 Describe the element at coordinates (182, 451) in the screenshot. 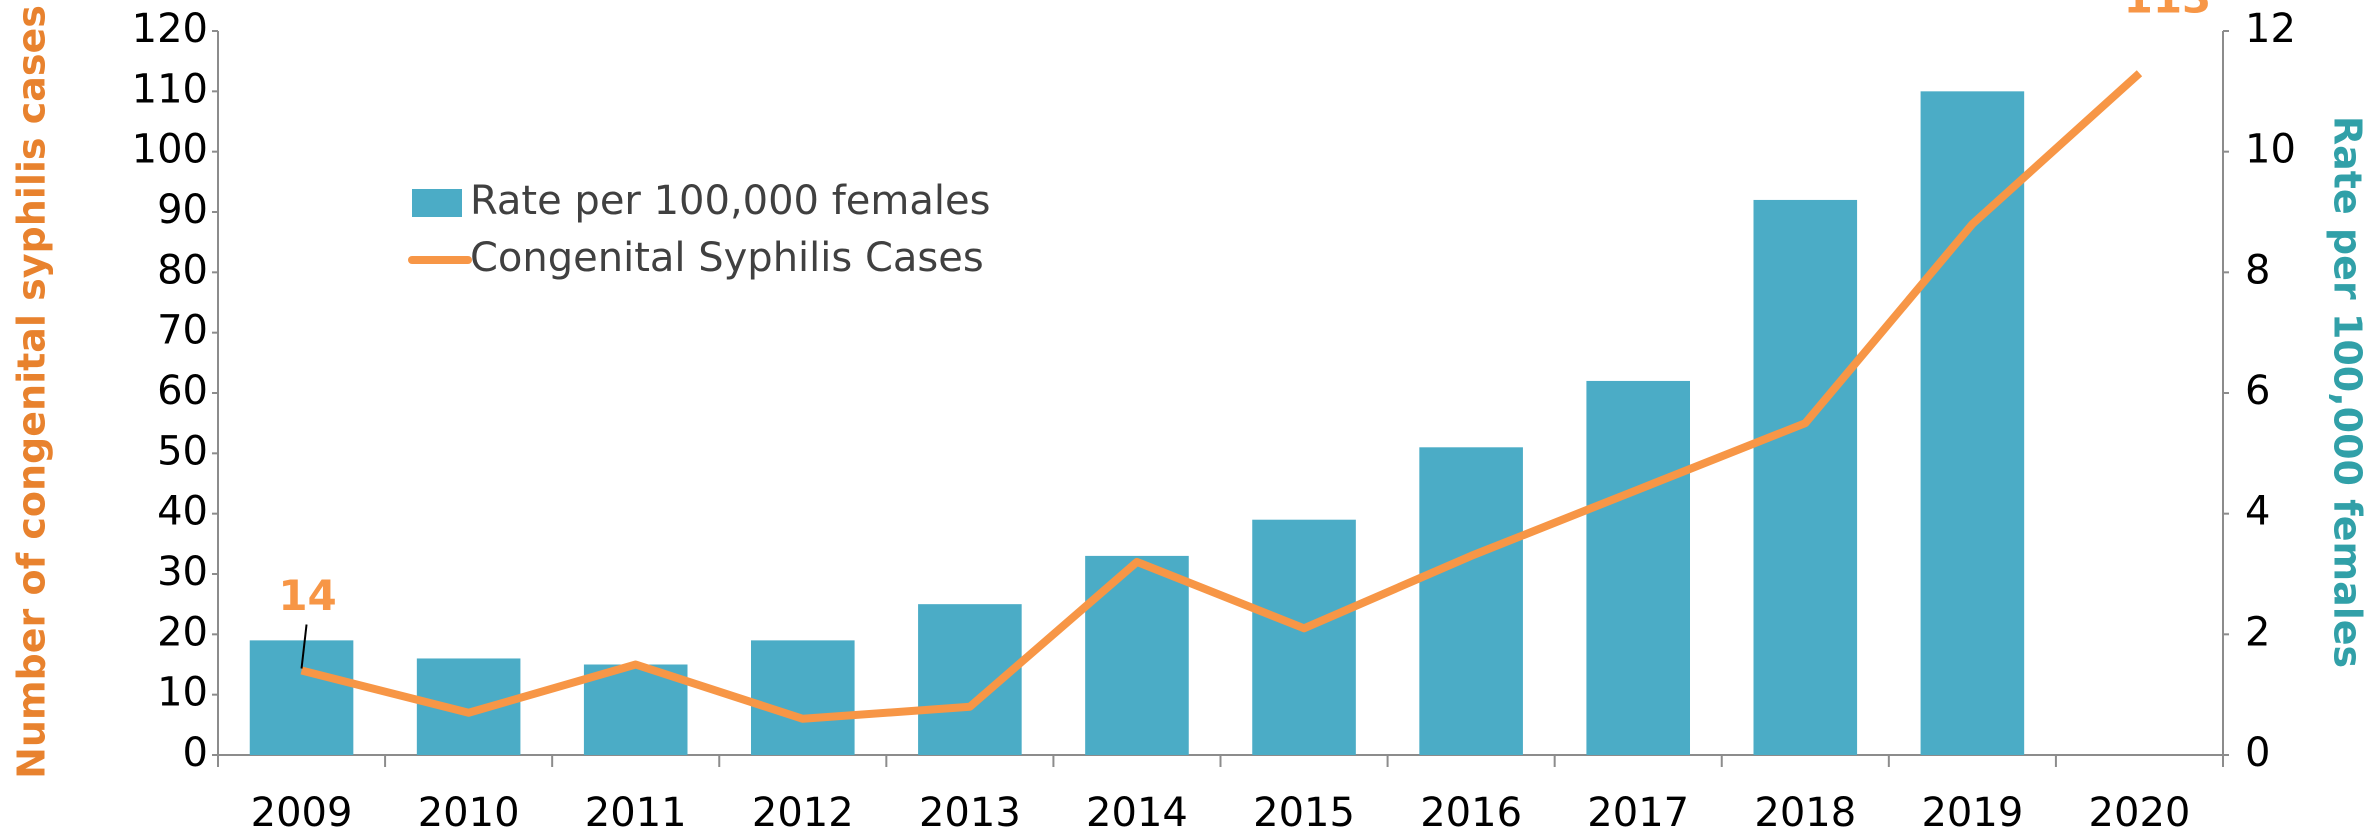

I see `y-tick-label: 50` at that location.